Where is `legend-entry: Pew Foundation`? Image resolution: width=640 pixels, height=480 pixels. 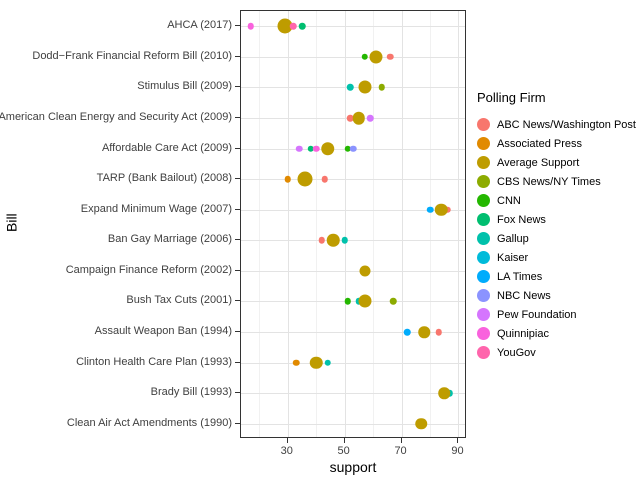 legend-entry: Pew Foundation is located at coordinates (557, 314).